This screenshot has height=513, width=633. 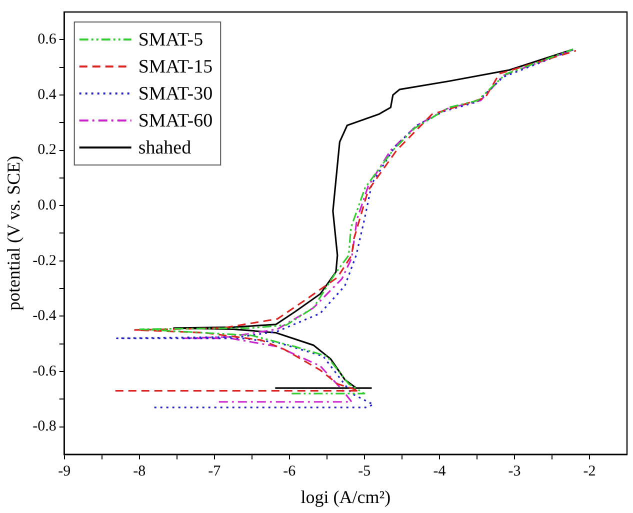 What do you see at coordinates (47, 40) in the screenshot?
I see `y-tick-label: 0.6` at bounding box center [47, 40].